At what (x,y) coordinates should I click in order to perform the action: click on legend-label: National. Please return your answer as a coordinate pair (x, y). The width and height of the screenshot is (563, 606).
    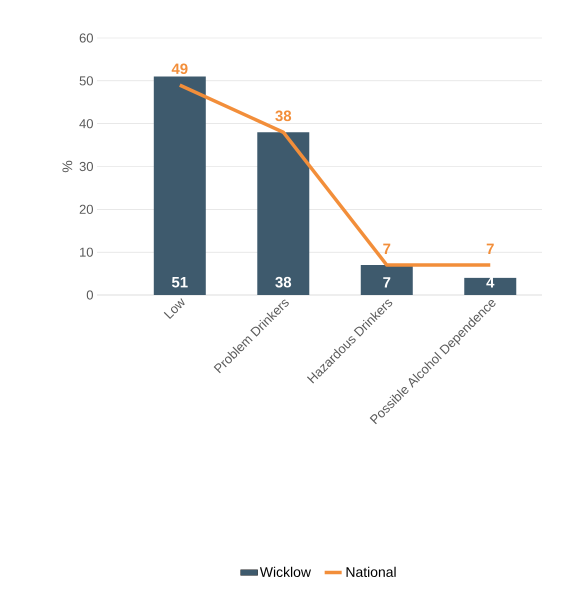
    Looking at the image, I should click on (371, 571).